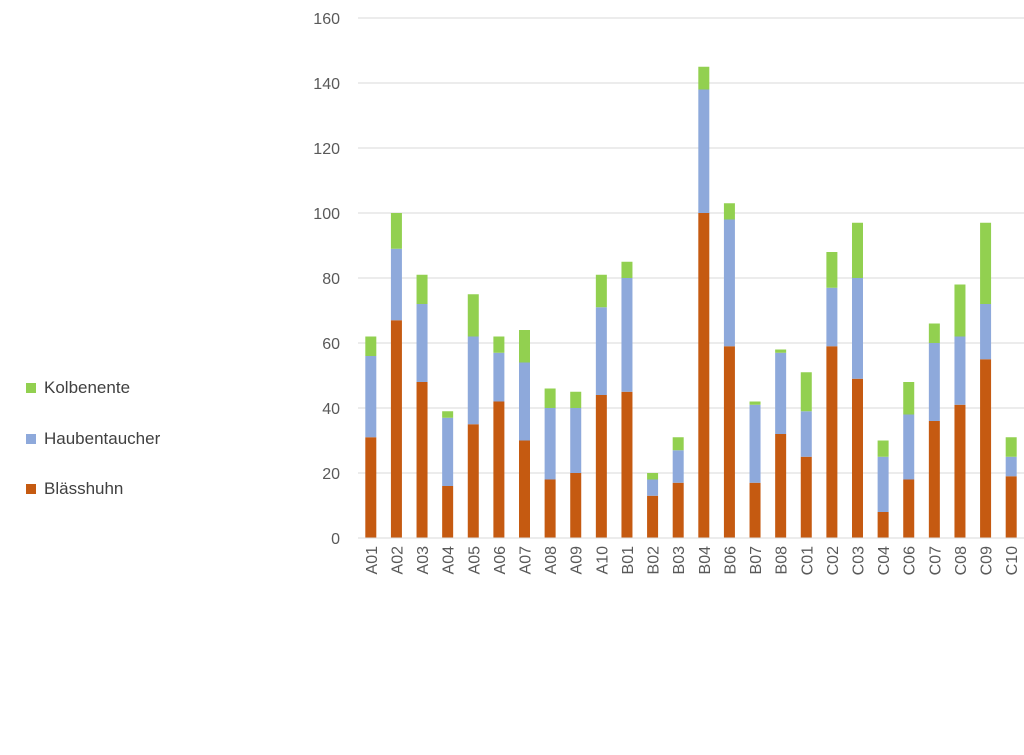  Describe the element at coordinates (550, 444) in the screenshot. I see `bar-haubentaucher-a08` at that location.